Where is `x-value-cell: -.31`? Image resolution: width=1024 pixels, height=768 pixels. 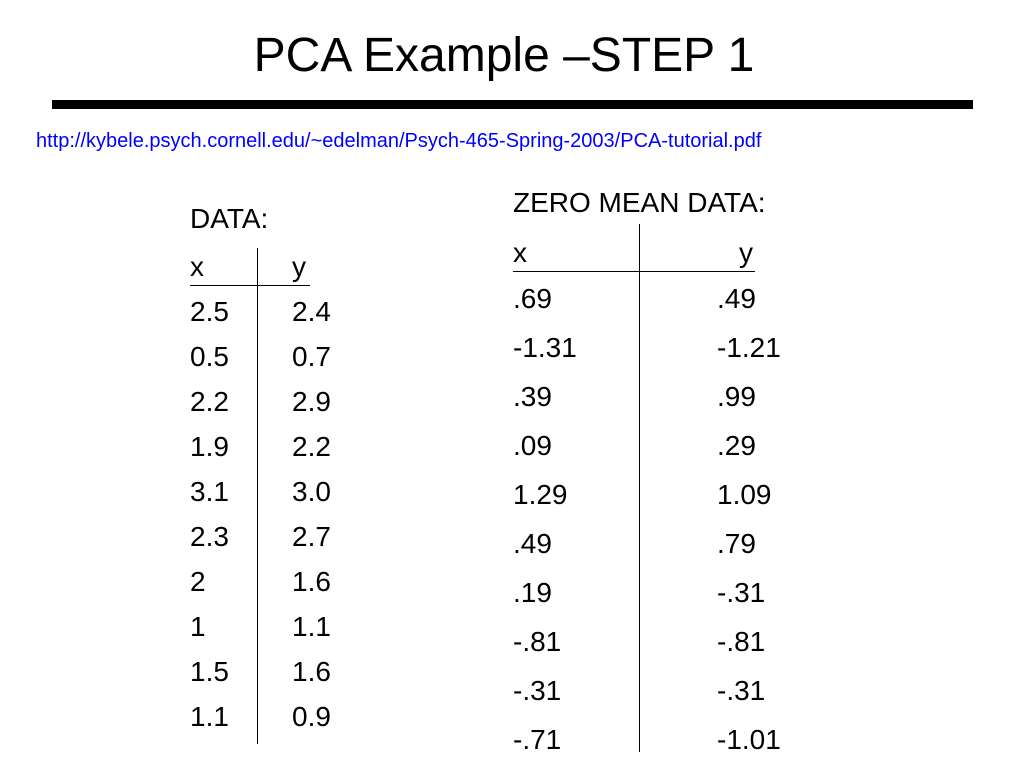 x-value-cell: -.31 is located at coordinates (537, 690).